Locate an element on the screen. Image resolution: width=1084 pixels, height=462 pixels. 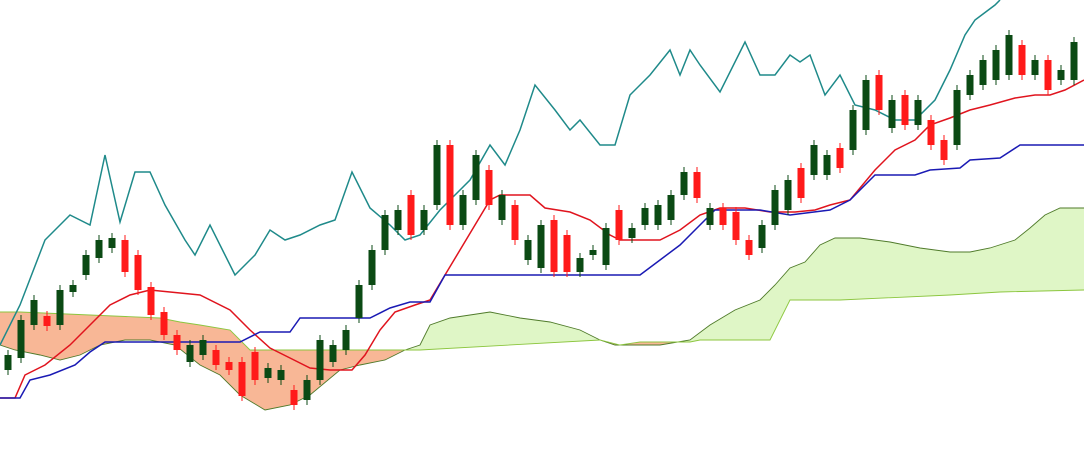
span-b is located at coordinates (542, 320).